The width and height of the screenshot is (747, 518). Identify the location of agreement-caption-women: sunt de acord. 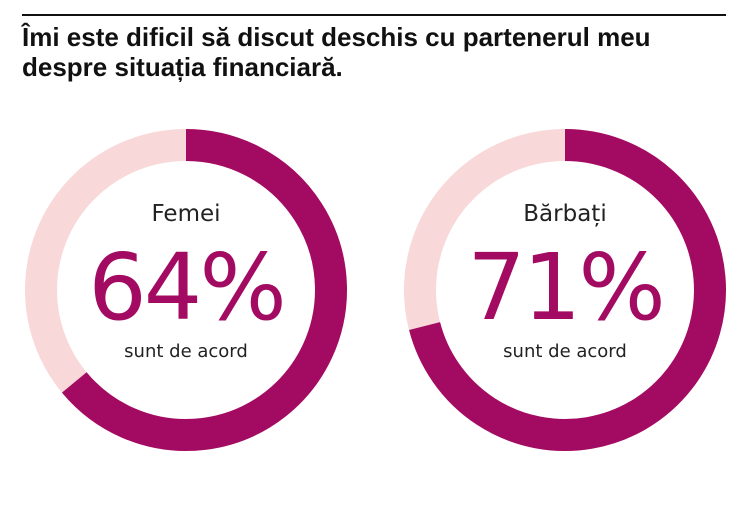
(186, 351).